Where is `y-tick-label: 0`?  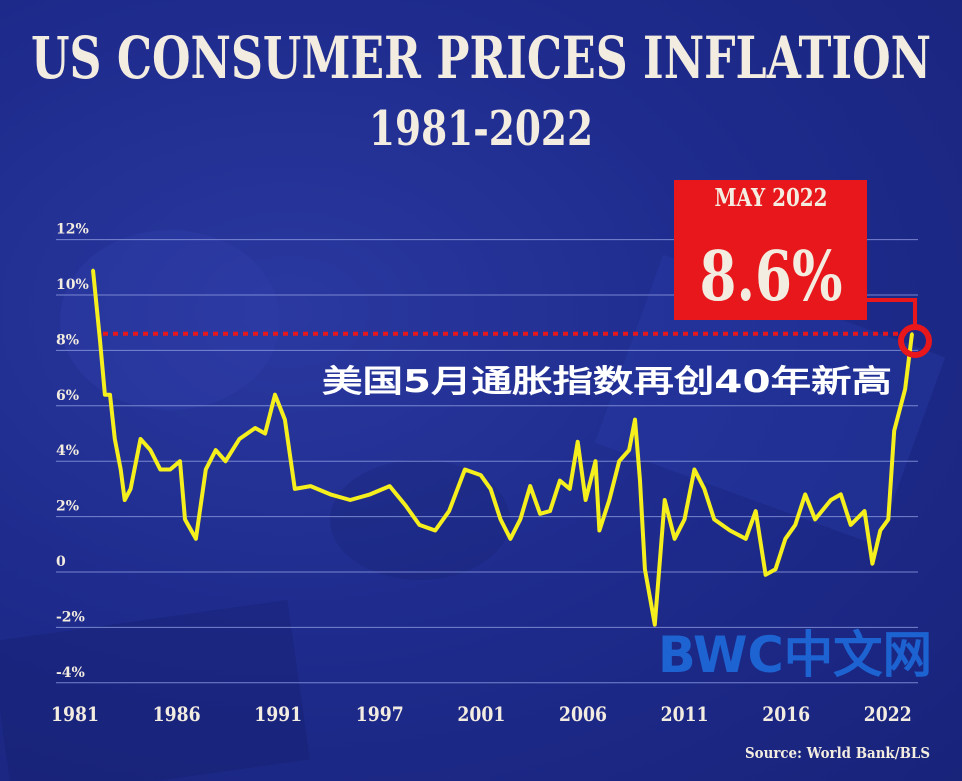
y-tick-label: 0 is located at coordinates (61, 562).